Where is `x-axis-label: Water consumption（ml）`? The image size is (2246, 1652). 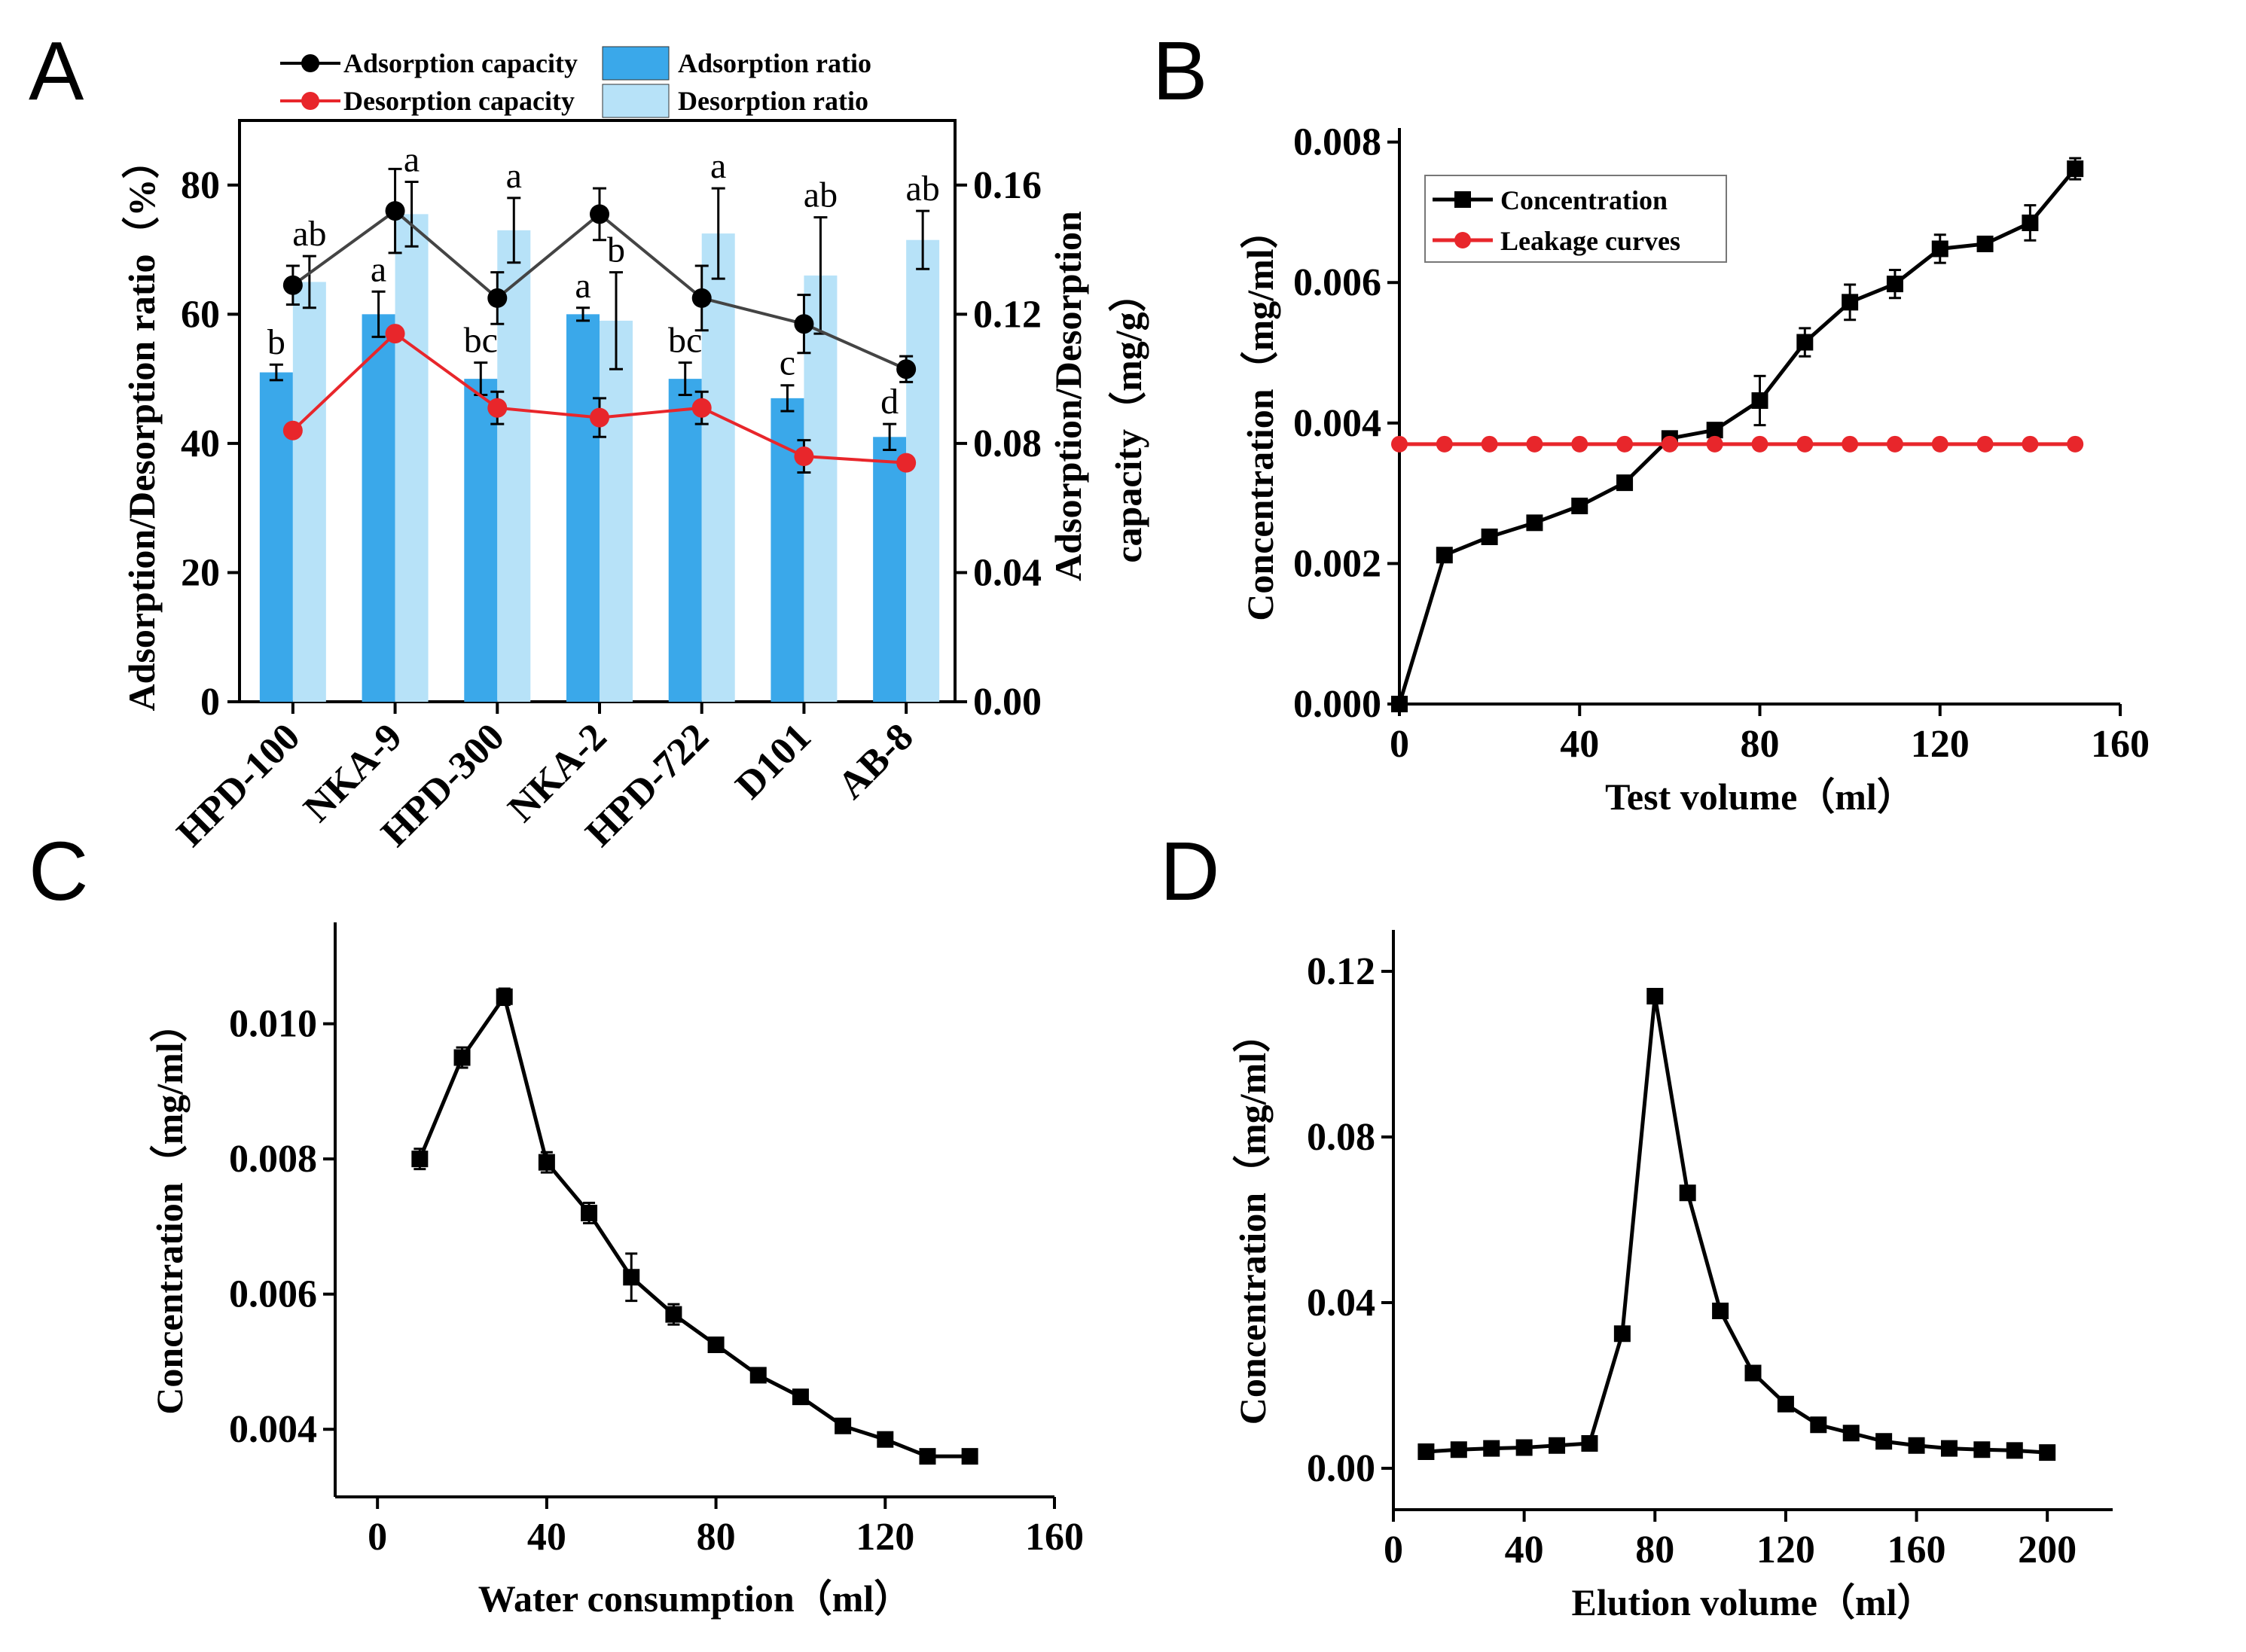 x-axis-label: Water consumption（ml） is located at coordinates (695, 1598).